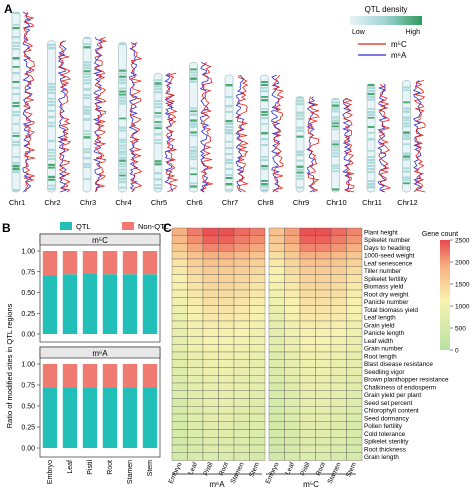 Image resolution: width=474 pixels, height=495 pixels. I want to click on chromosome-chr7: Chr7, so click(236, 140).